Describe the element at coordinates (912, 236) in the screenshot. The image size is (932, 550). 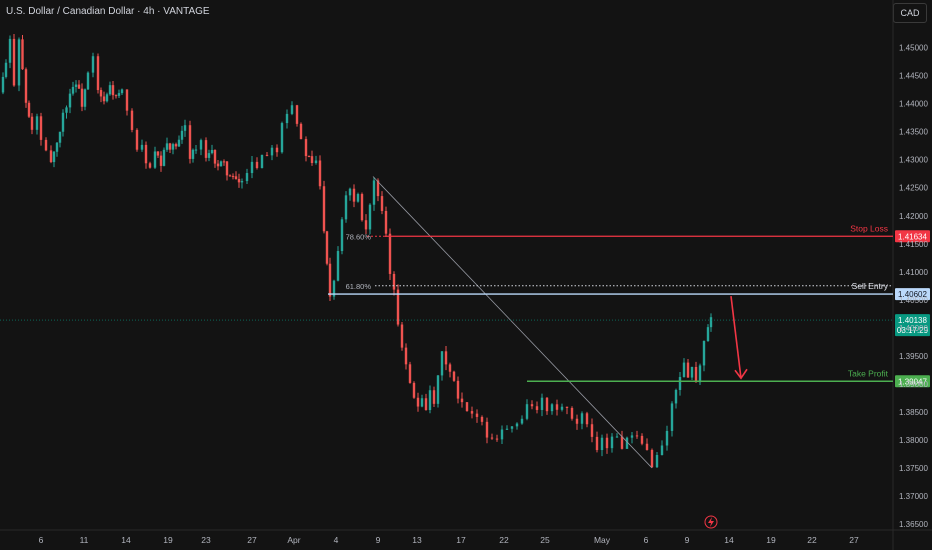
I see `stop-loss-badge` at that location.